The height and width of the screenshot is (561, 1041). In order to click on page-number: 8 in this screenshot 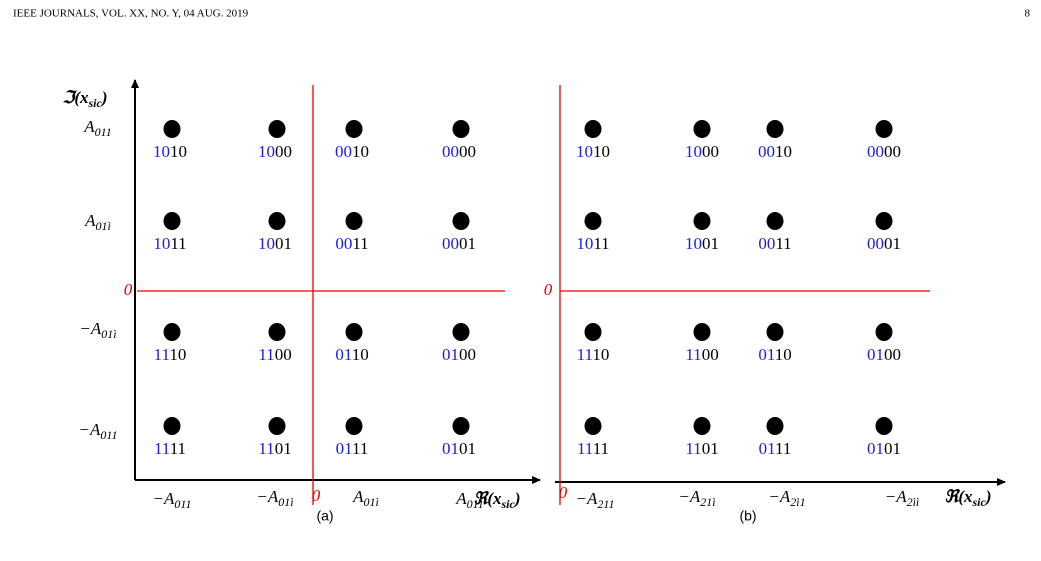, I will do `click(1028, 14)`.